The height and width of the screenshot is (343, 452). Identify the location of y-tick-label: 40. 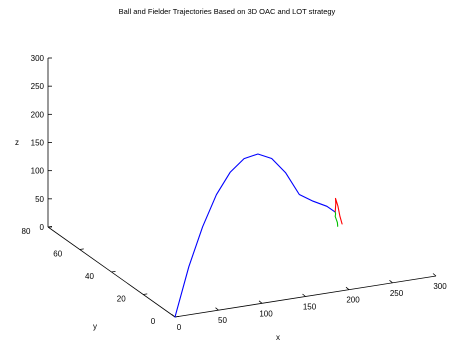
(89, 276).